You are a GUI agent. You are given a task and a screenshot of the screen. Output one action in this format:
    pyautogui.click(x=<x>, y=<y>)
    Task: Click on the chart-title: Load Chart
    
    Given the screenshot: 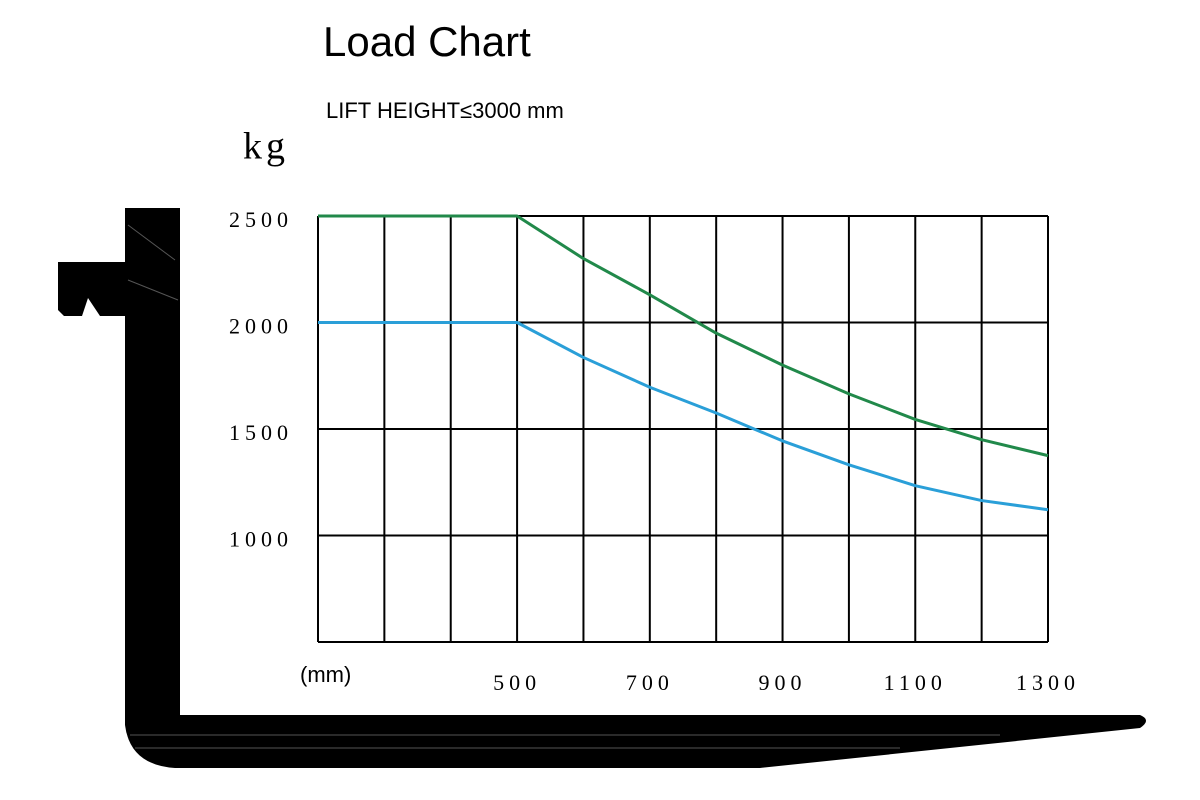 What is the action you would take?
    pyautogui.click(x=427, y=41)
    